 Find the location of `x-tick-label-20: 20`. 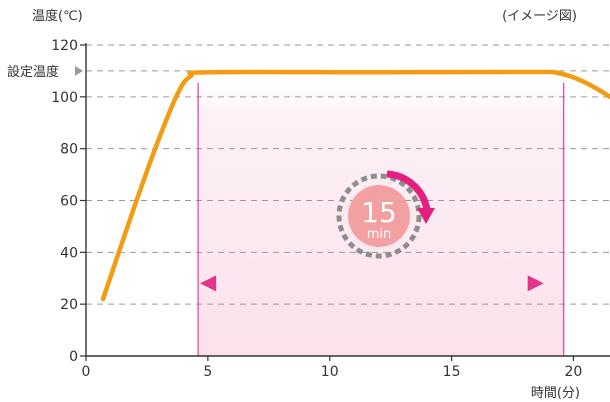

x-tick-label-20: 20 is located at coordinates (574, 372).